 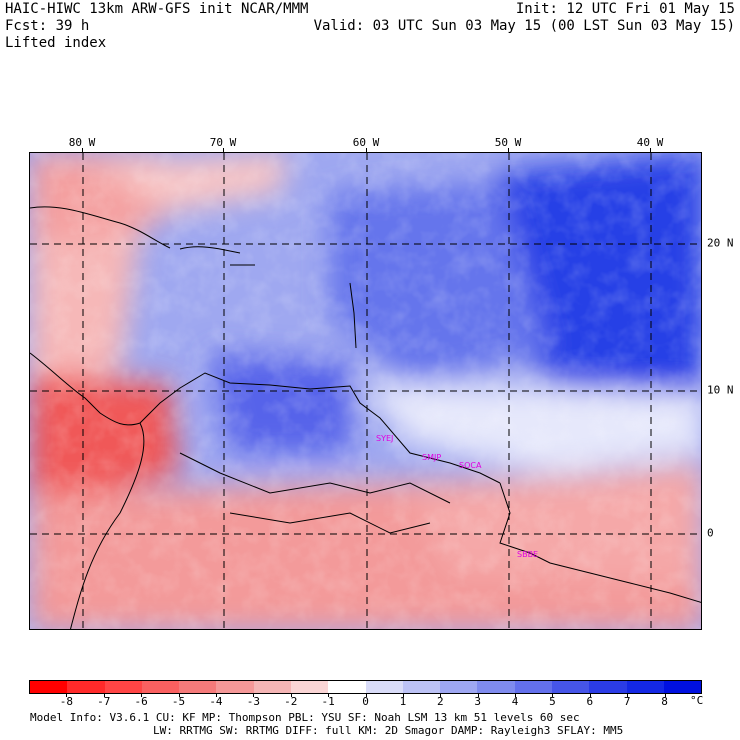 What do you see at coordinates (528, 554) in the screenshot?
I see `station-label: SBBE` at bounding box center [528, 554].